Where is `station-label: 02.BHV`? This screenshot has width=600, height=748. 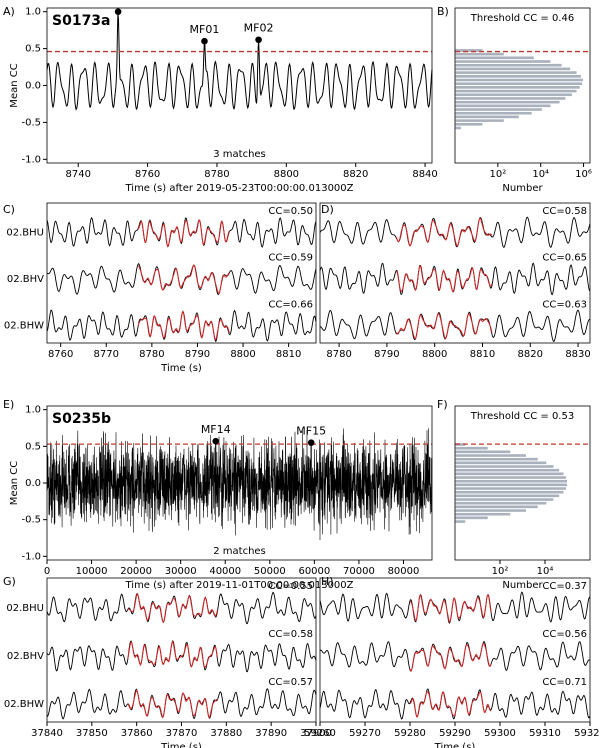
station-label: 02.BHV is located at coordinates (25, 279).